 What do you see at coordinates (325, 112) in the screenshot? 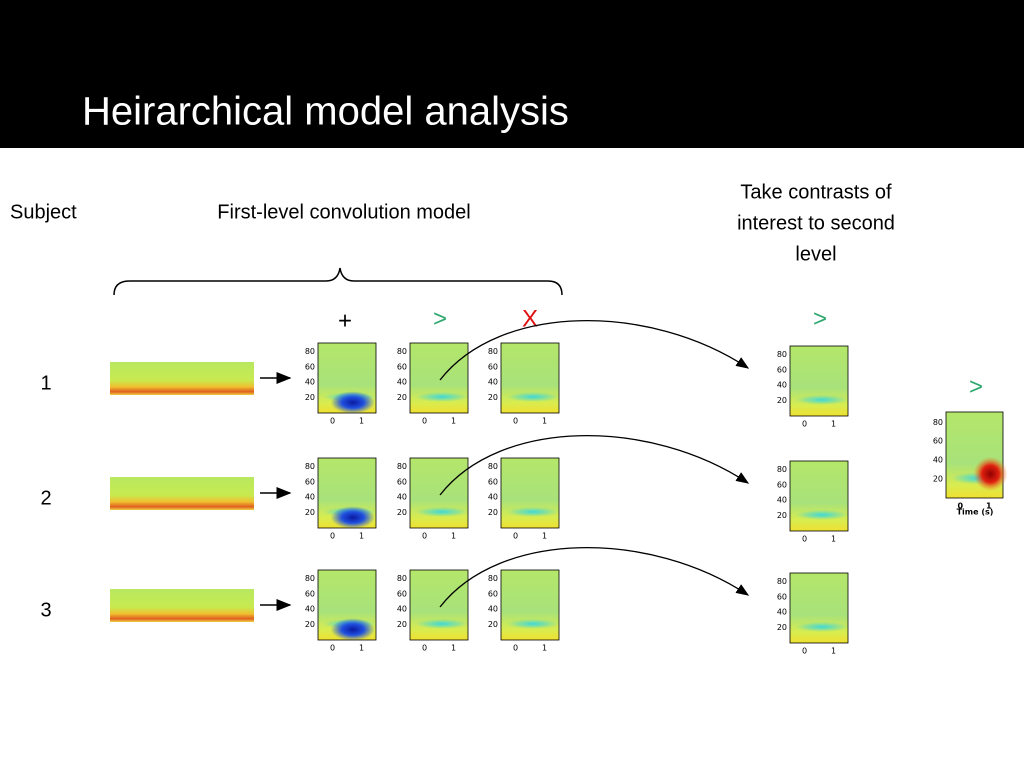
I see `slide-title: Heirarchical model analysis` at bounding box center [325, 112].